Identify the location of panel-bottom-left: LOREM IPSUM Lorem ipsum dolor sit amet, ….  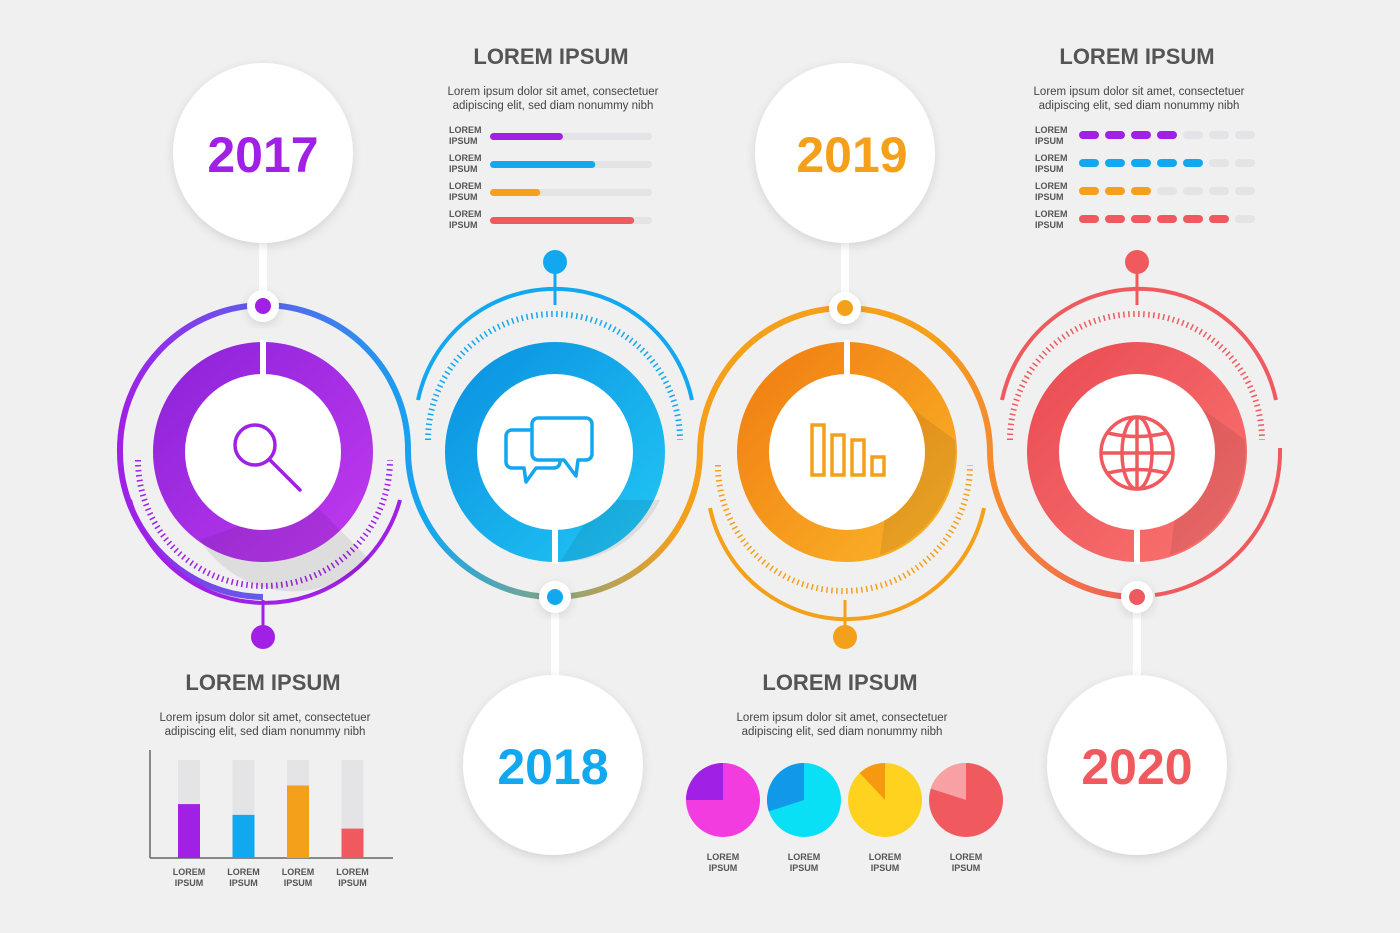
(271, 779).